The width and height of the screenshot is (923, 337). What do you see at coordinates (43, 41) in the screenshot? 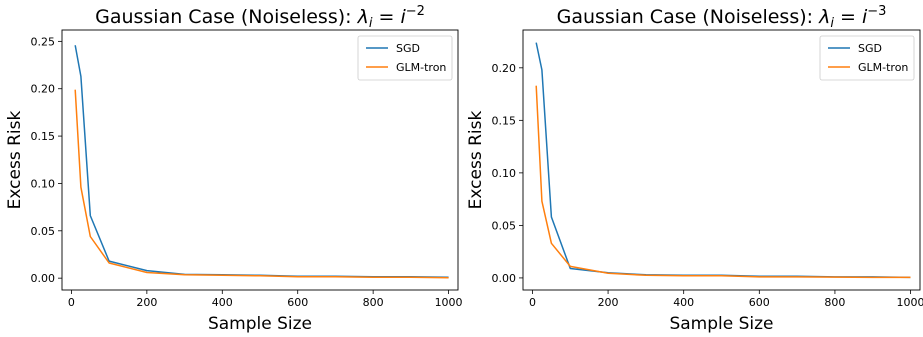
I see `y-tick-label: 0.25` at bounding box center [43, 41].